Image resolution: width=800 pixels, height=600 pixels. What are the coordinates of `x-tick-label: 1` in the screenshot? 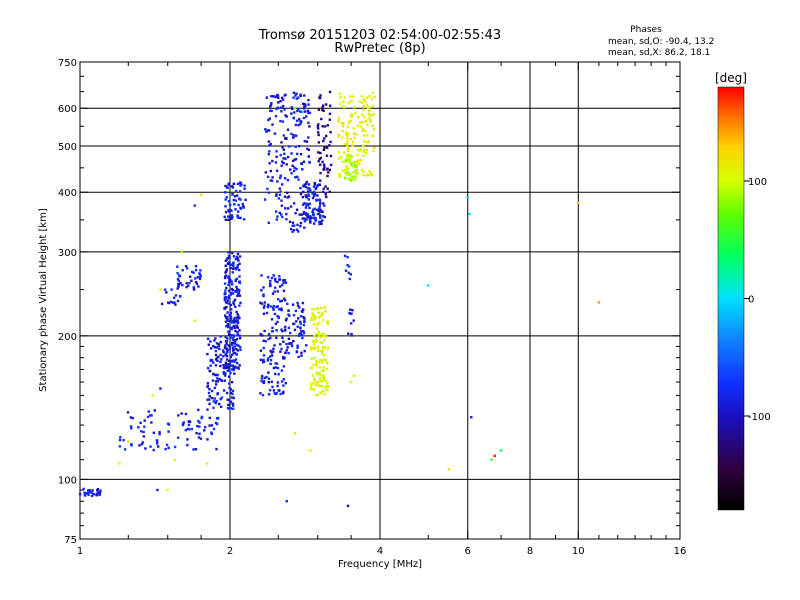 It's located at (80, 551).